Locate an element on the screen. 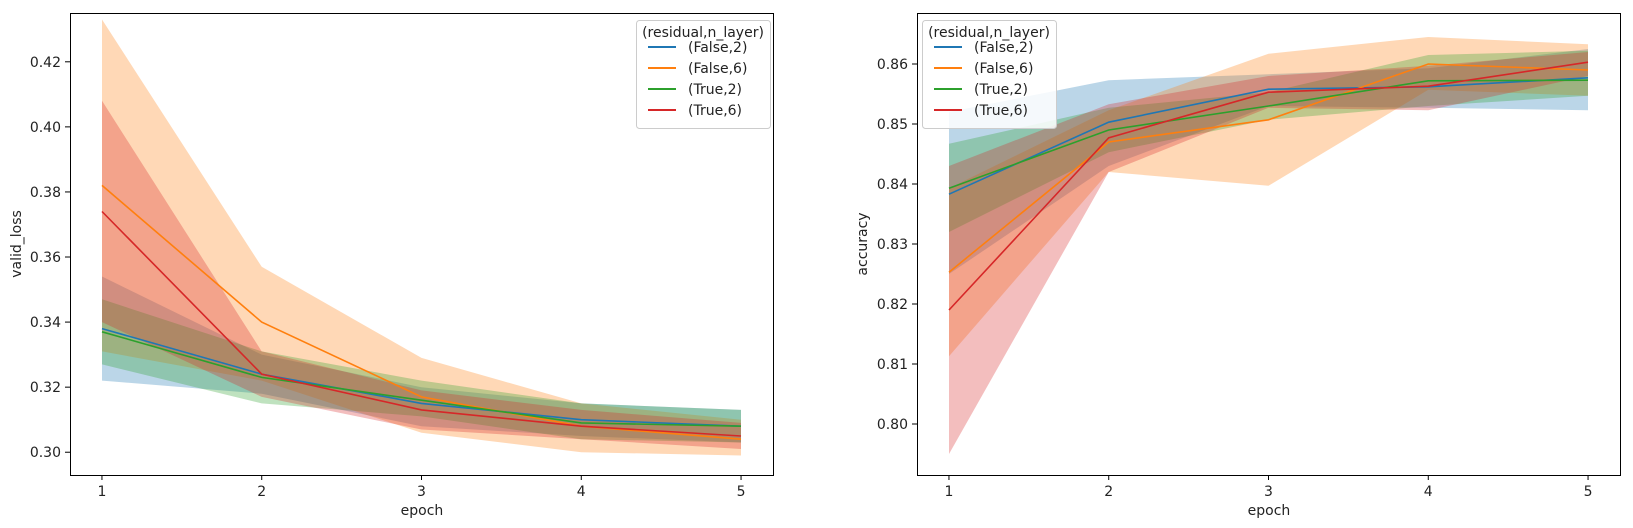 Image resolution: width=1633 pixels, height=528 pixels. y-tick-label: 0.81 is located at coordinates (892, 365).